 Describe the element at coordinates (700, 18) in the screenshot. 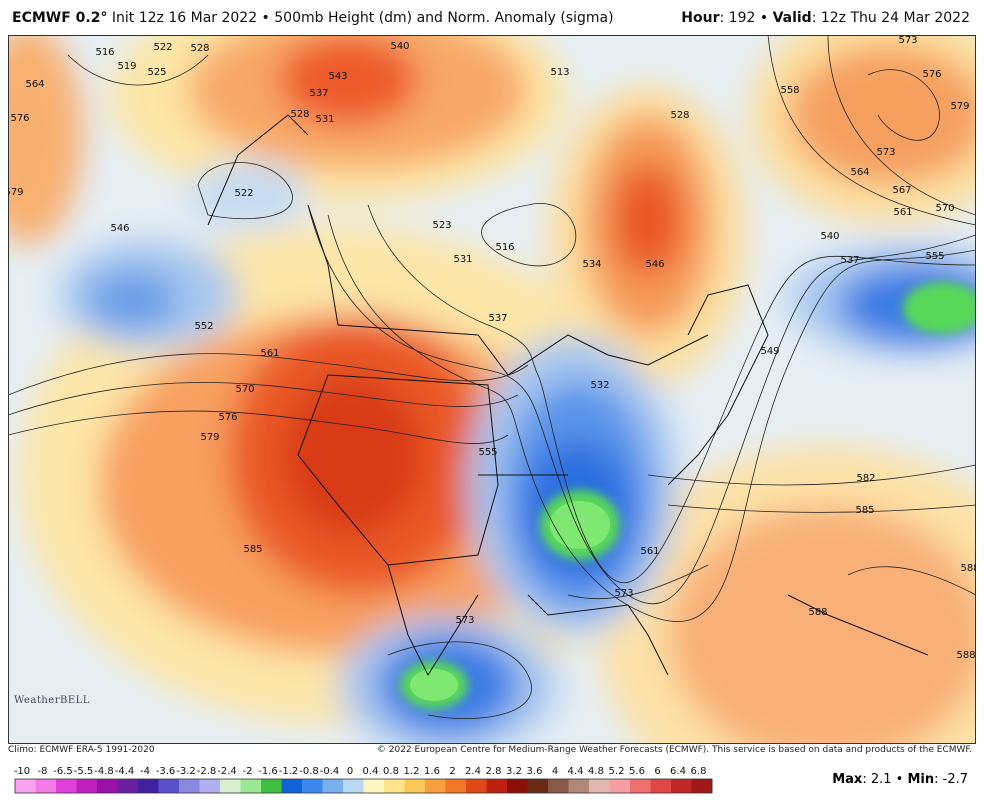

I see `hour-label: Hour` at that location.